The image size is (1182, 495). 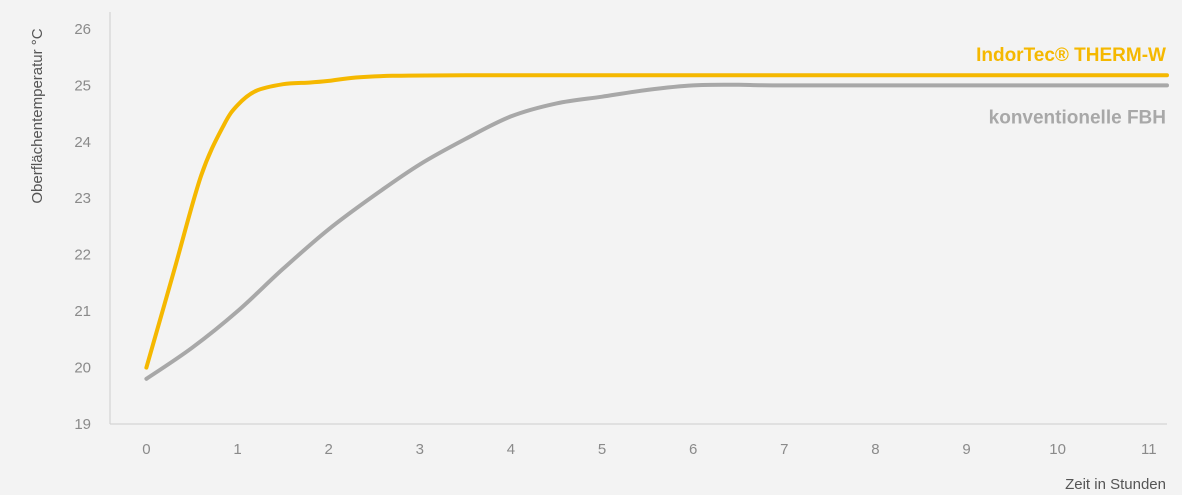 I want to click on x-tick-label: 0, so click(x=146, y=449).